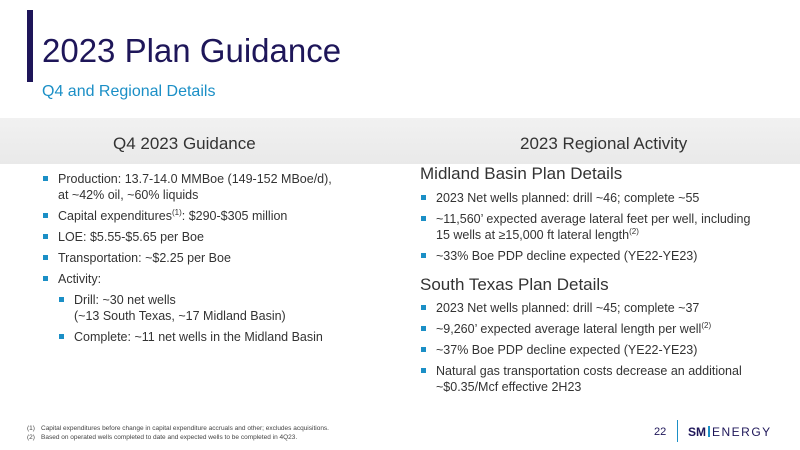 This screenshot has height=450, width=800. I want to click on column-header-band, so click(400, 141).